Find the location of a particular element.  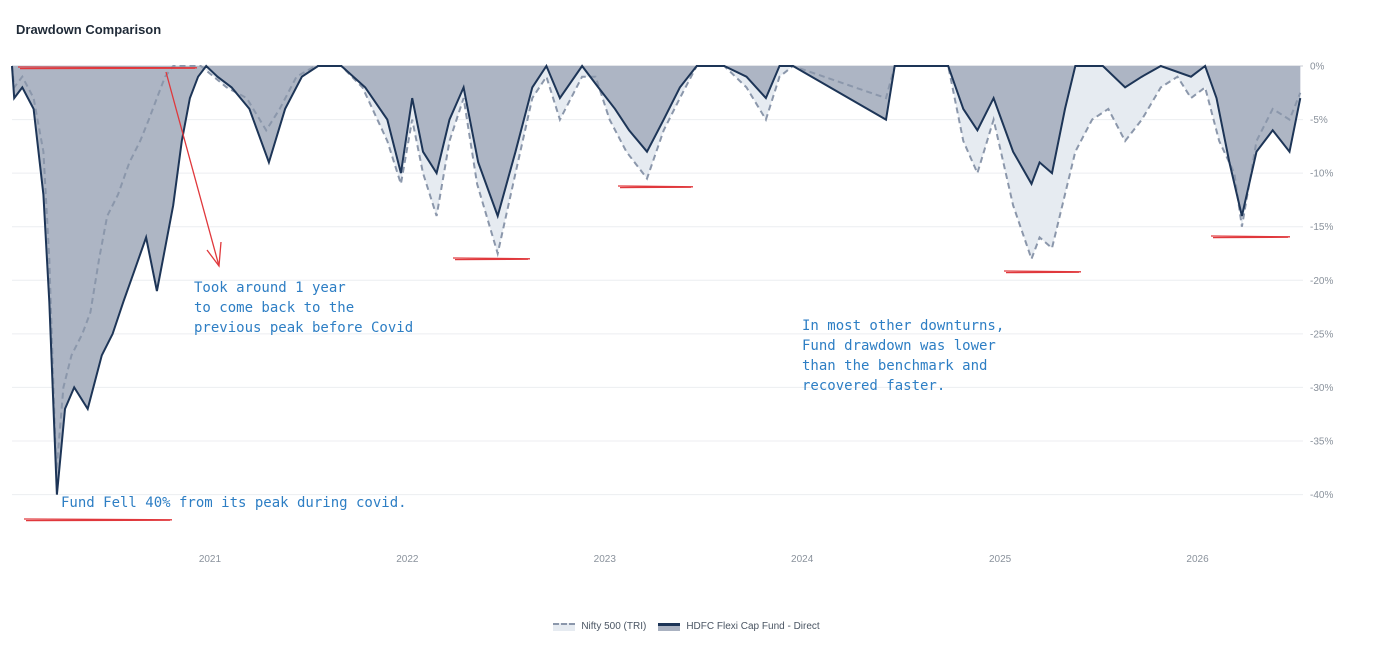

y-tick-label: -20% is located at coordinates (1321, 281).